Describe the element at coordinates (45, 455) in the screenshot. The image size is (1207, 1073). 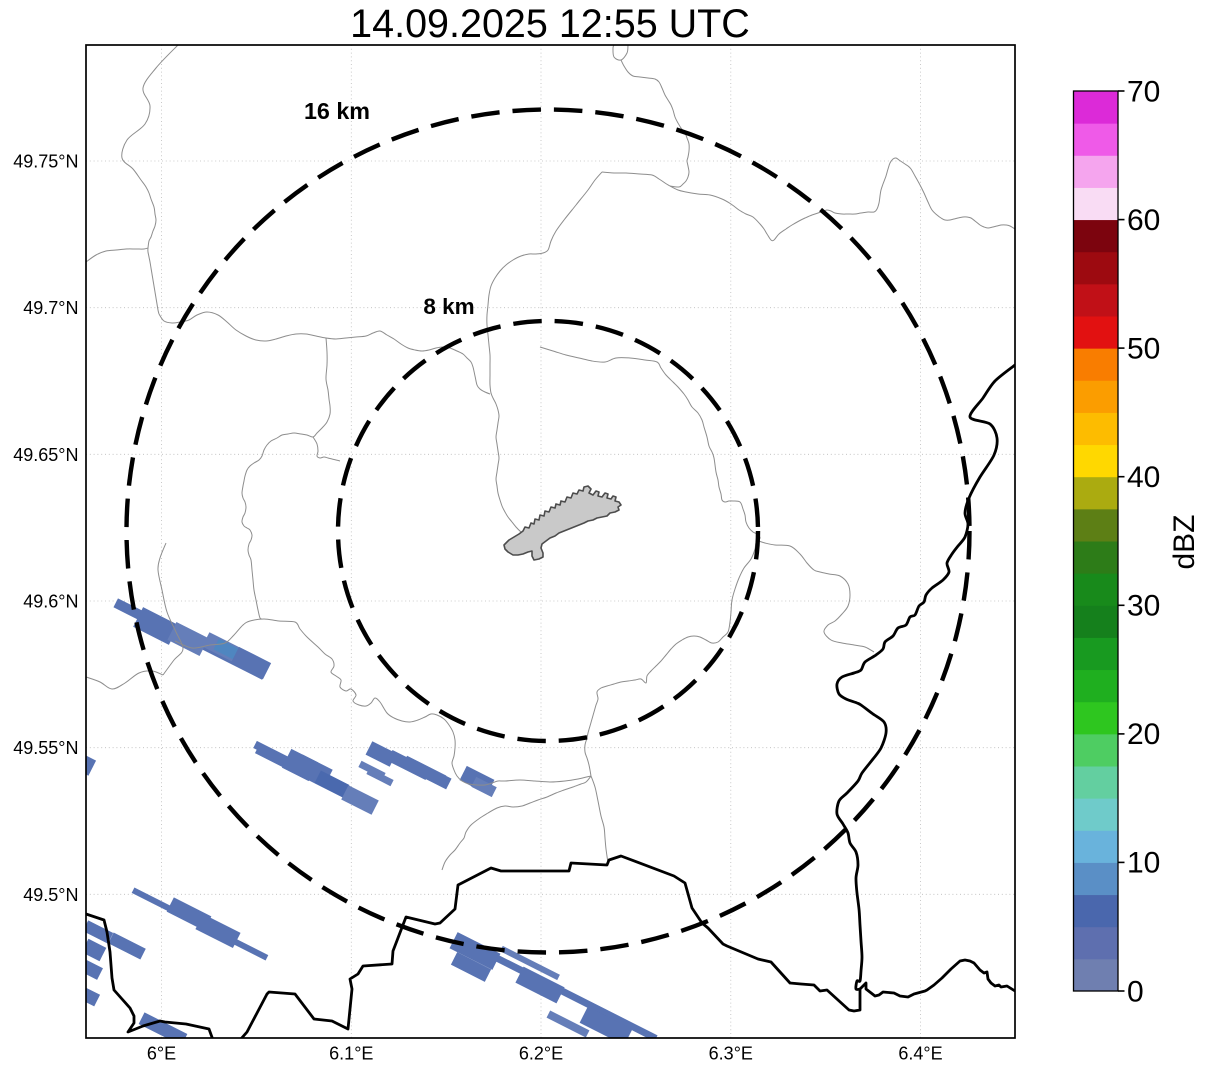
I see `svg-text: 49.65°N` at that location.